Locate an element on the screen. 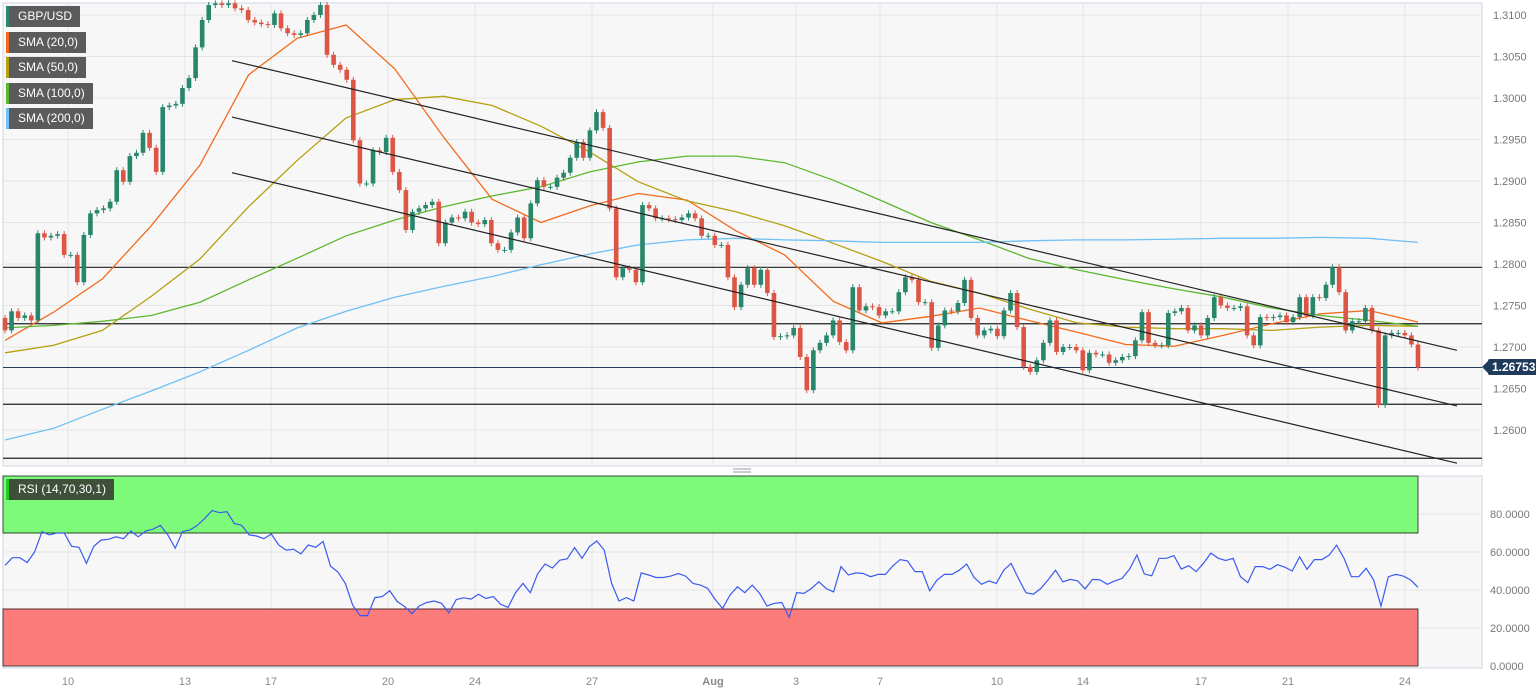  date-tick-label: 17 is located at coordinates (271, 682).